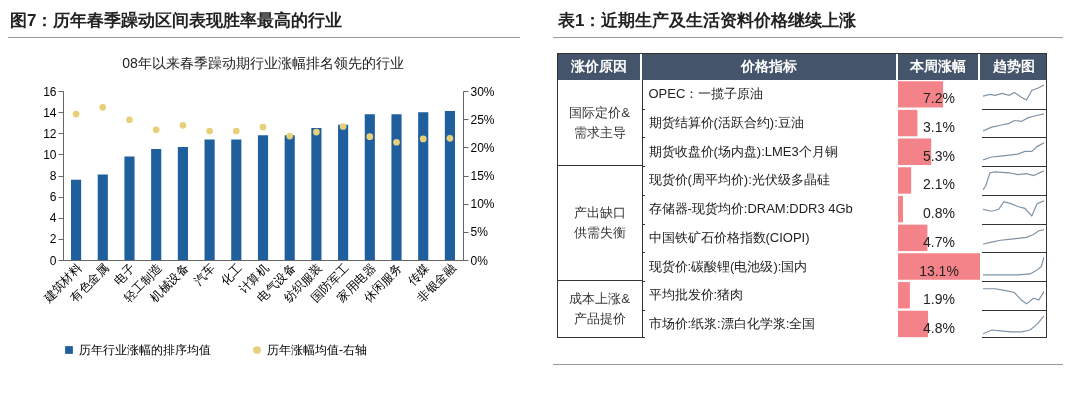  Describe the element at coordinates (599, 309) in the screenshot. I see `text: 成本上涨&产品提价` at that location.